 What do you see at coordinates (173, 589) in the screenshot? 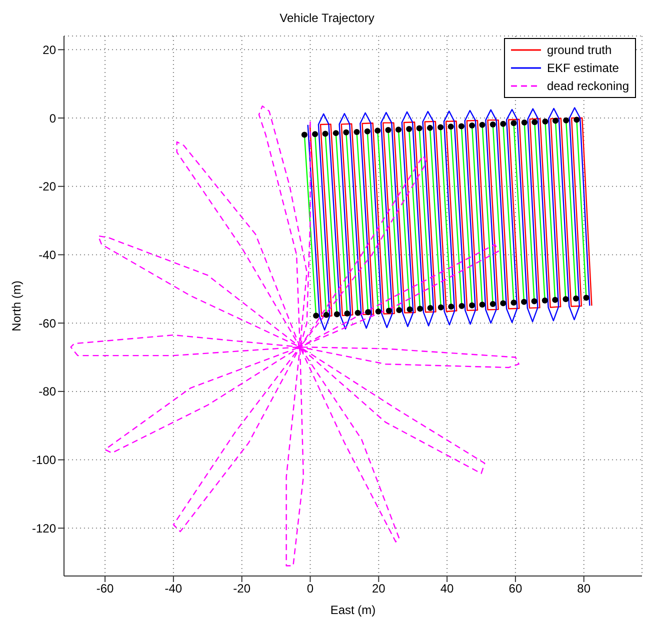
I see `x-tick-label: -40` at bounding box center [173, 589].